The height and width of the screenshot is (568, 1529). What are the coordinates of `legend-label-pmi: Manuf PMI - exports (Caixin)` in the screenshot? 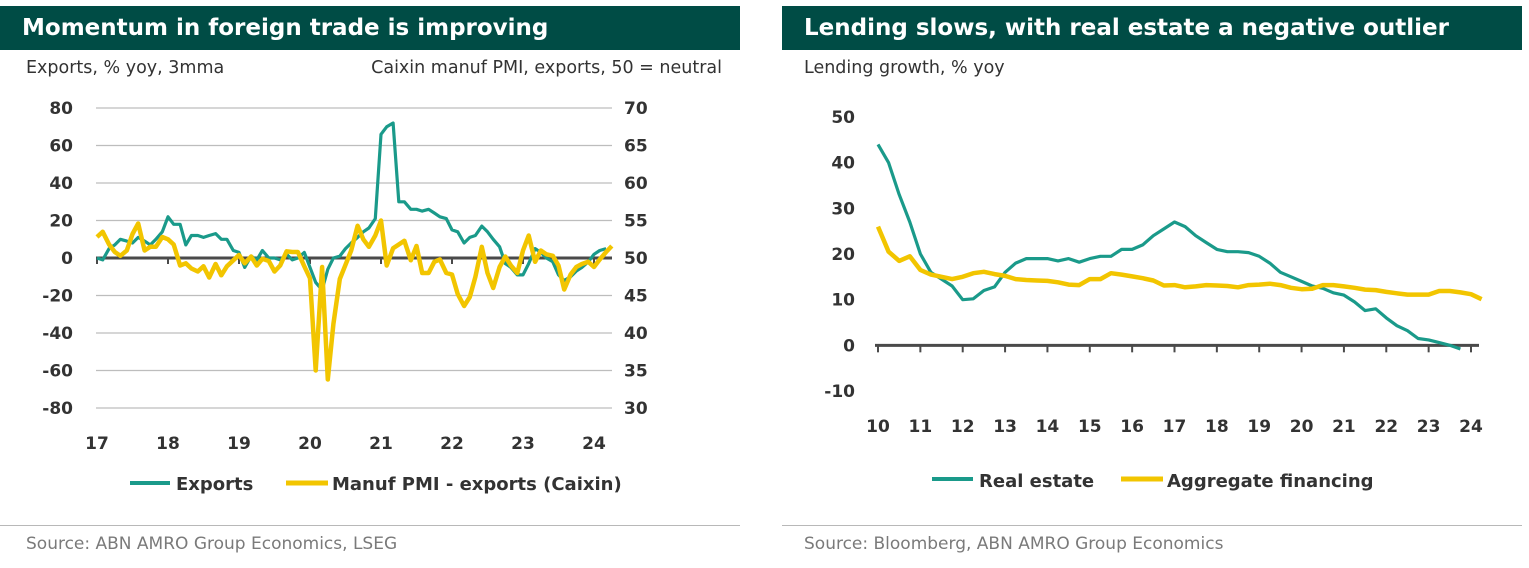 It's located at (477, 484).